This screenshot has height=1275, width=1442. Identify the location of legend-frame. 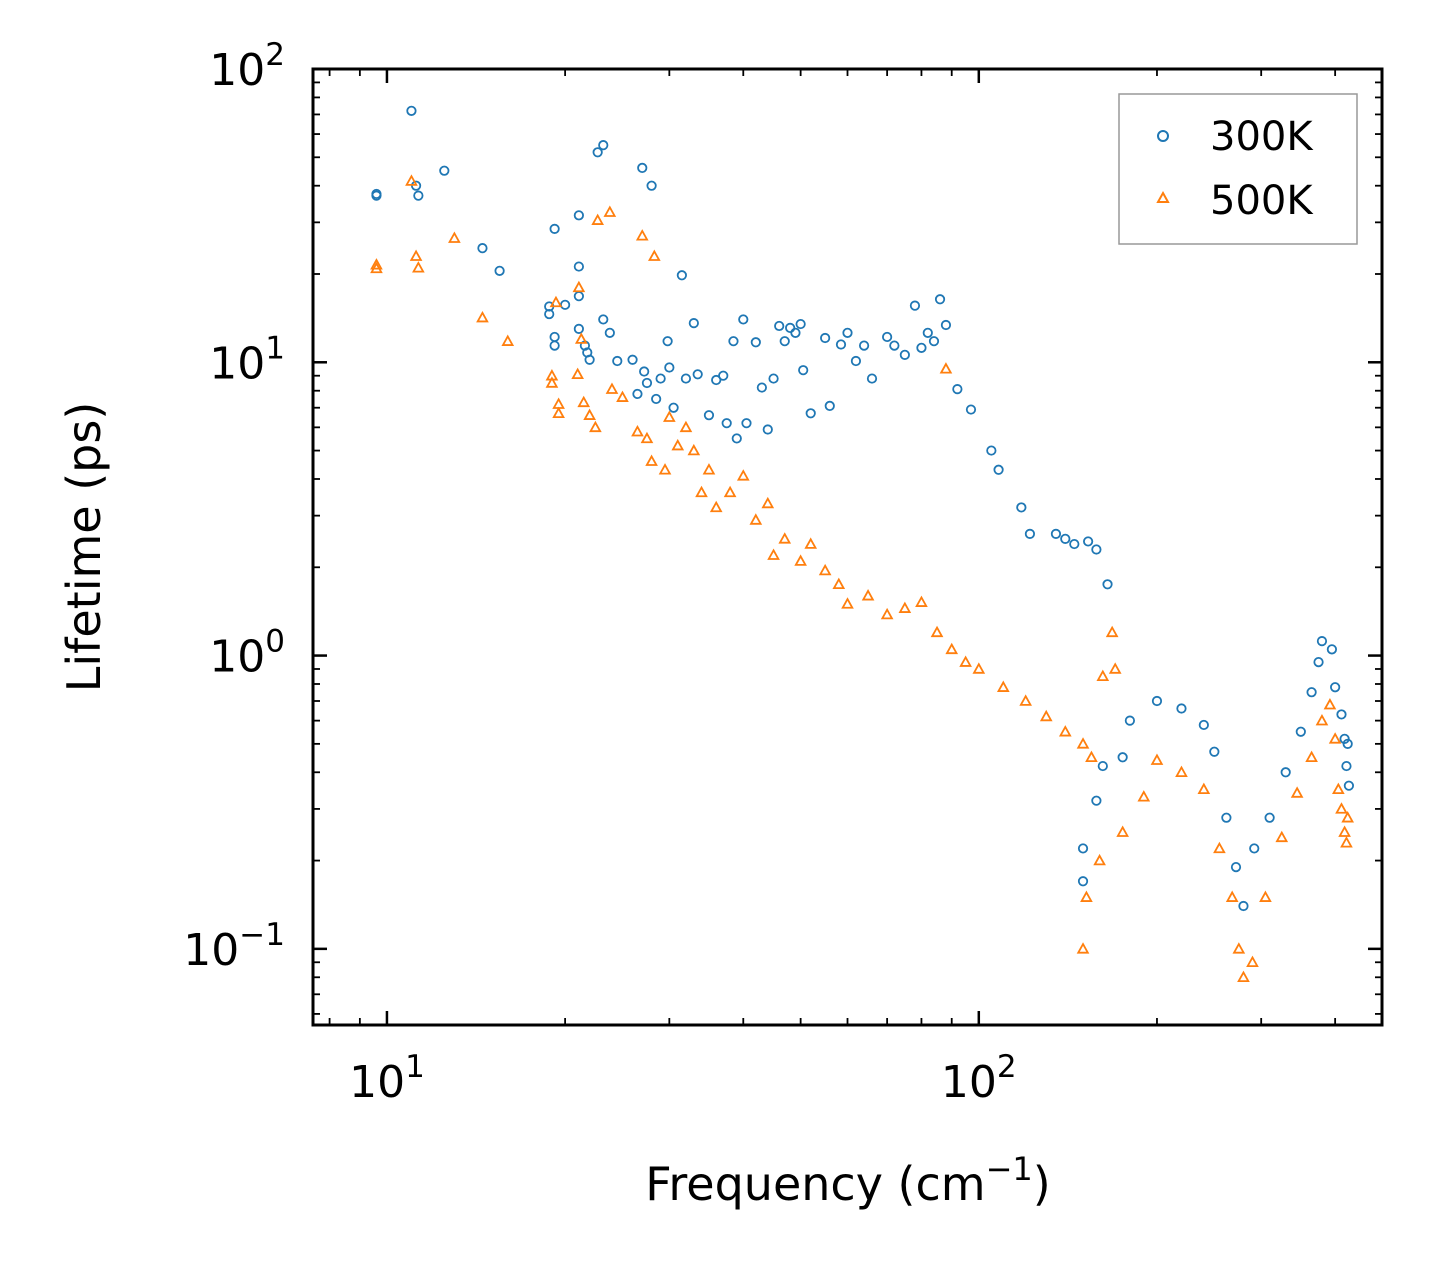
(1238, 169).